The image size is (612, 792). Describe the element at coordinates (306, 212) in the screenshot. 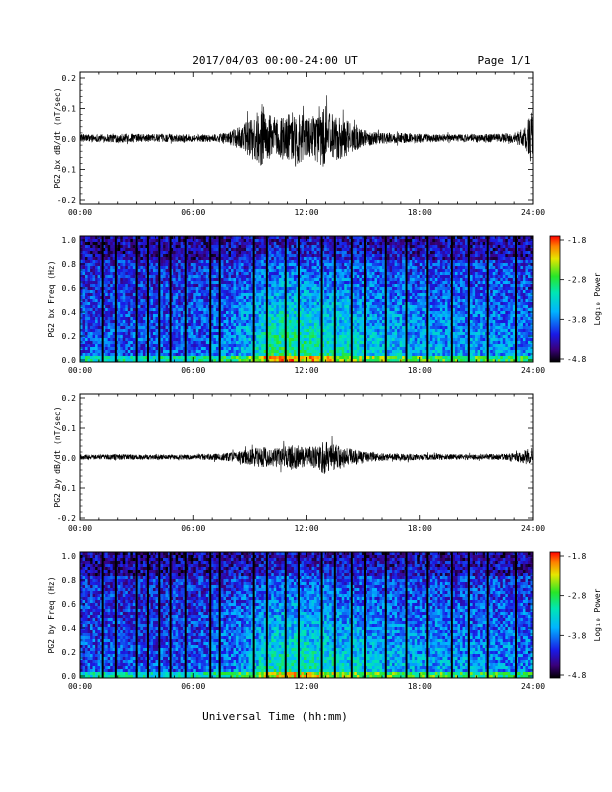

I see `bx-ts-xtick-label: 12:00` at that location.